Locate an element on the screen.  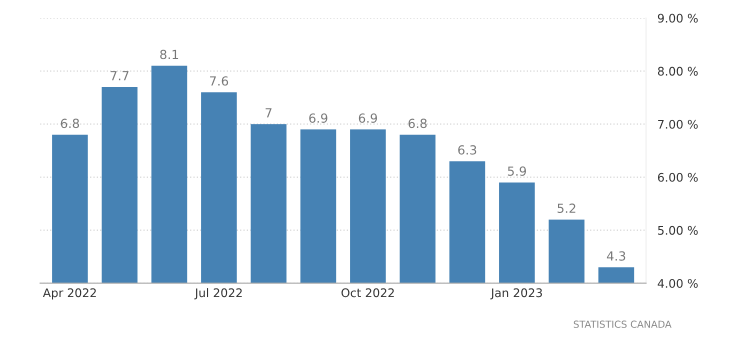
y-tick-label: 7.00 % is located at coordinates (678, 124).